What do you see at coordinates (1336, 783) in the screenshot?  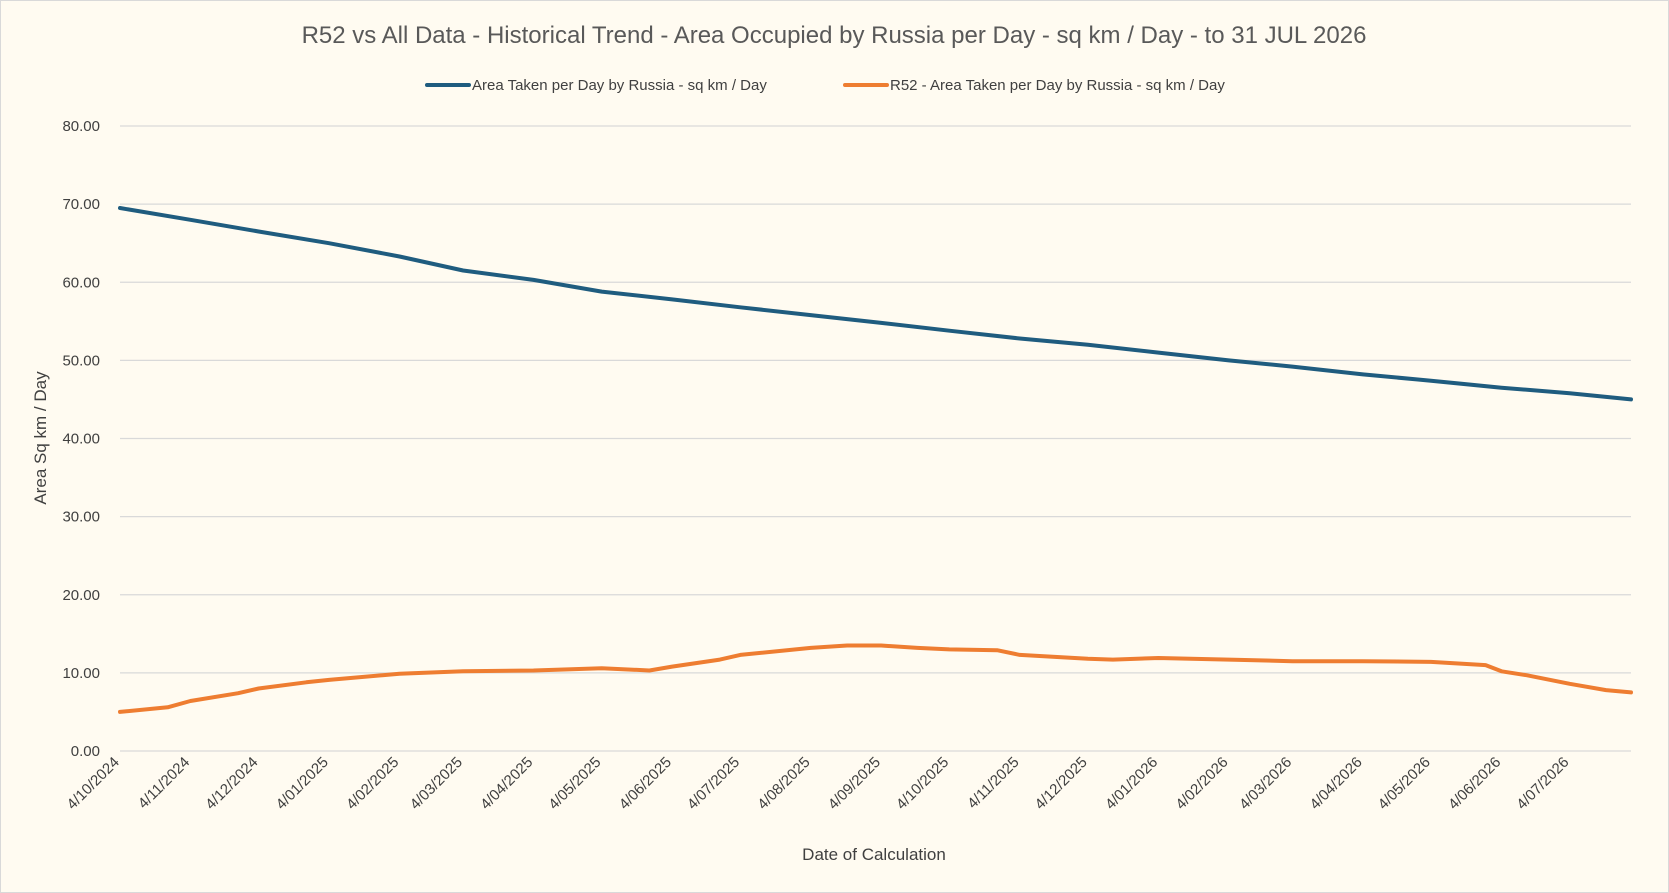 I see `x-tick-label: 4/04/2026` at bounding box center [1336, 783].